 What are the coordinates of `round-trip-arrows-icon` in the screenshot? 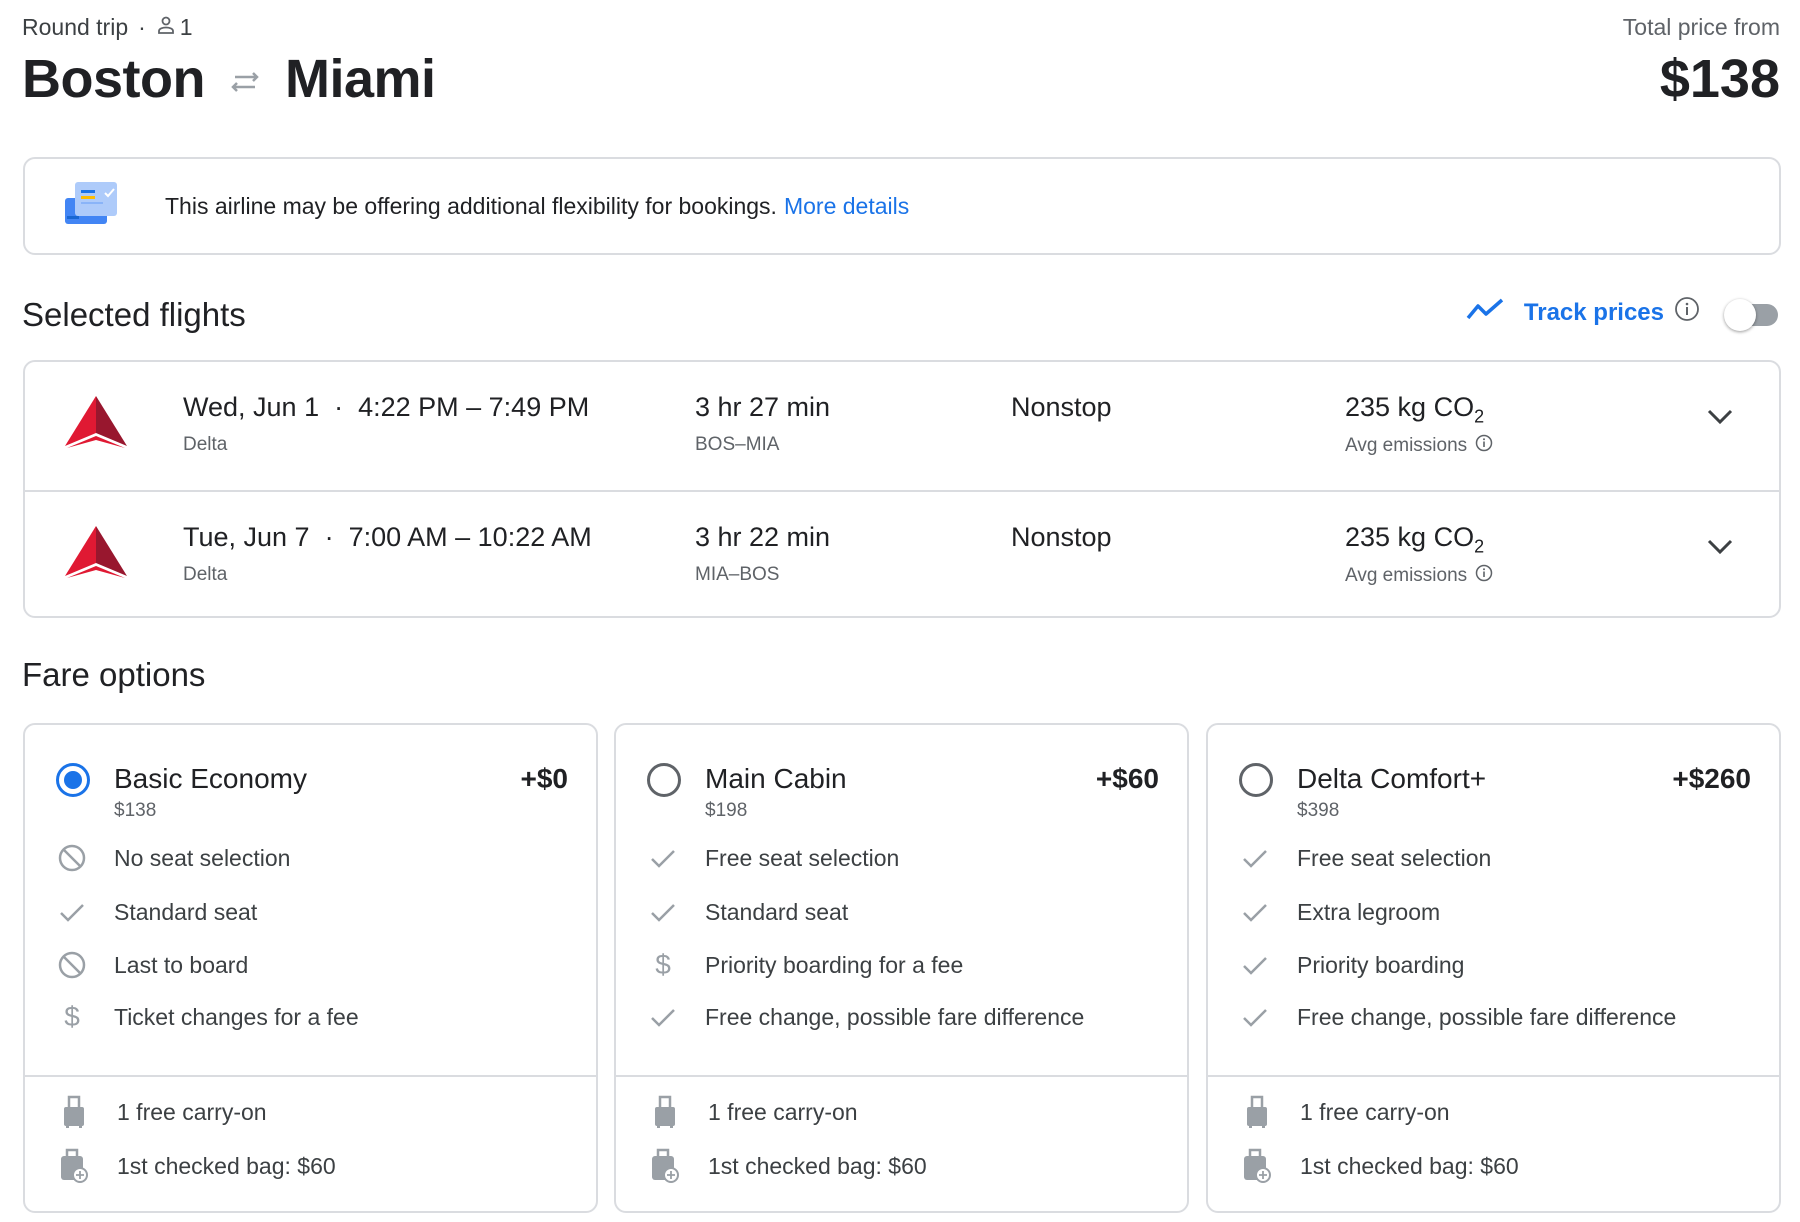 It's located at (245, 79).